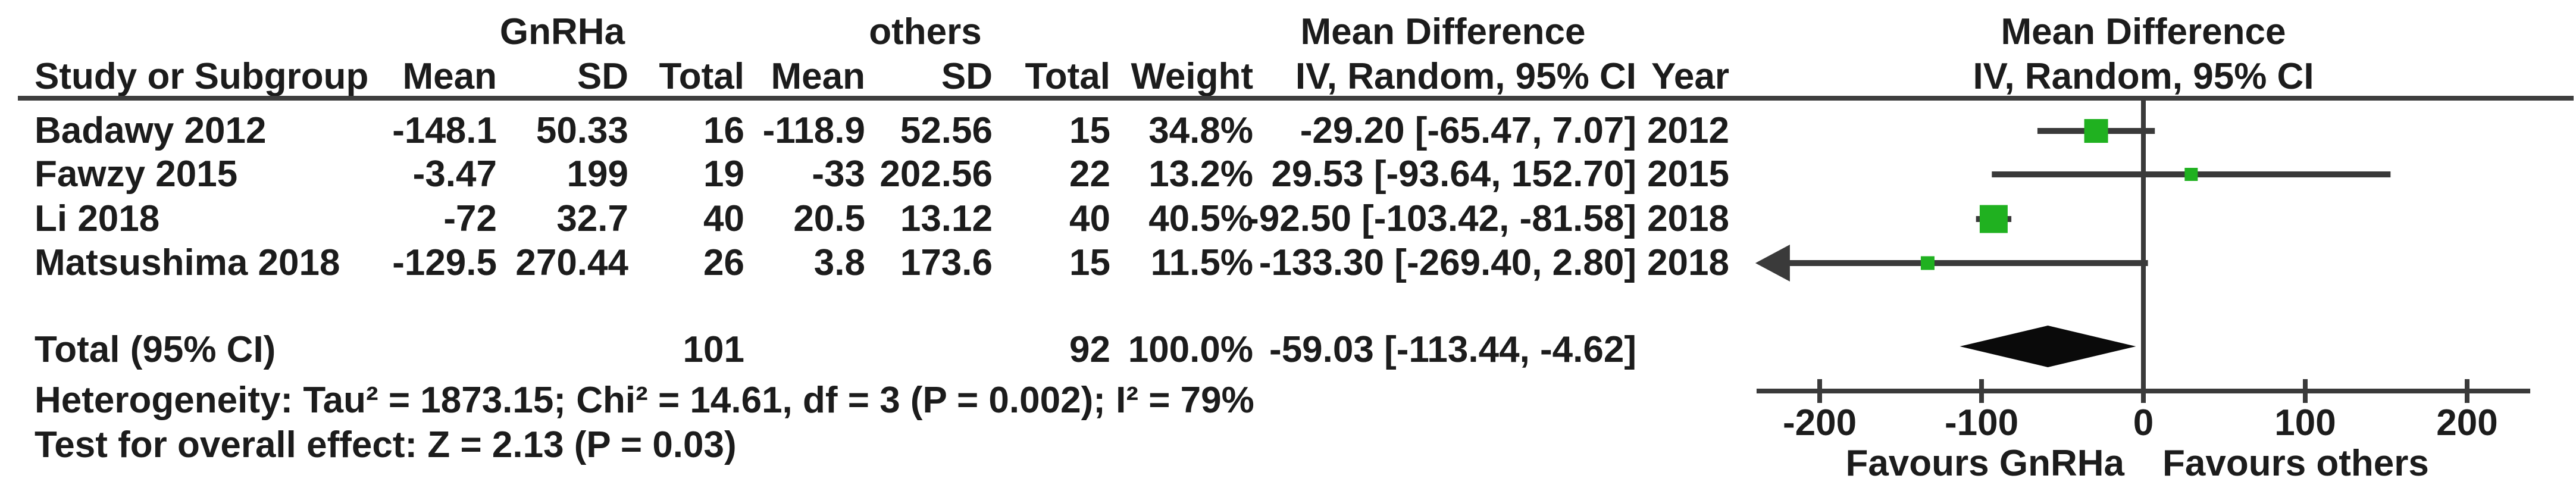  Describe the element at coordinates (202, 77) in the screenshot. I see `col-header-study: Study or Subgroup` at that location.